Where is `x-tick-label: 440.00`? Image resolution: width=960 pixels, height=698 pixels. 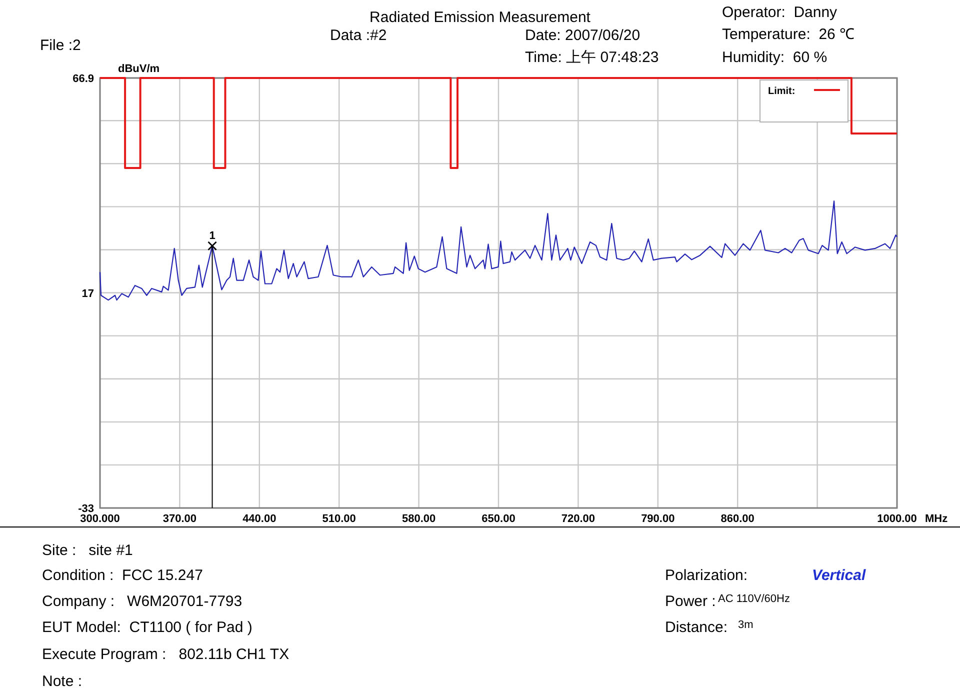
x-tick-label: 440.00 is located at coordinates (259, 519).